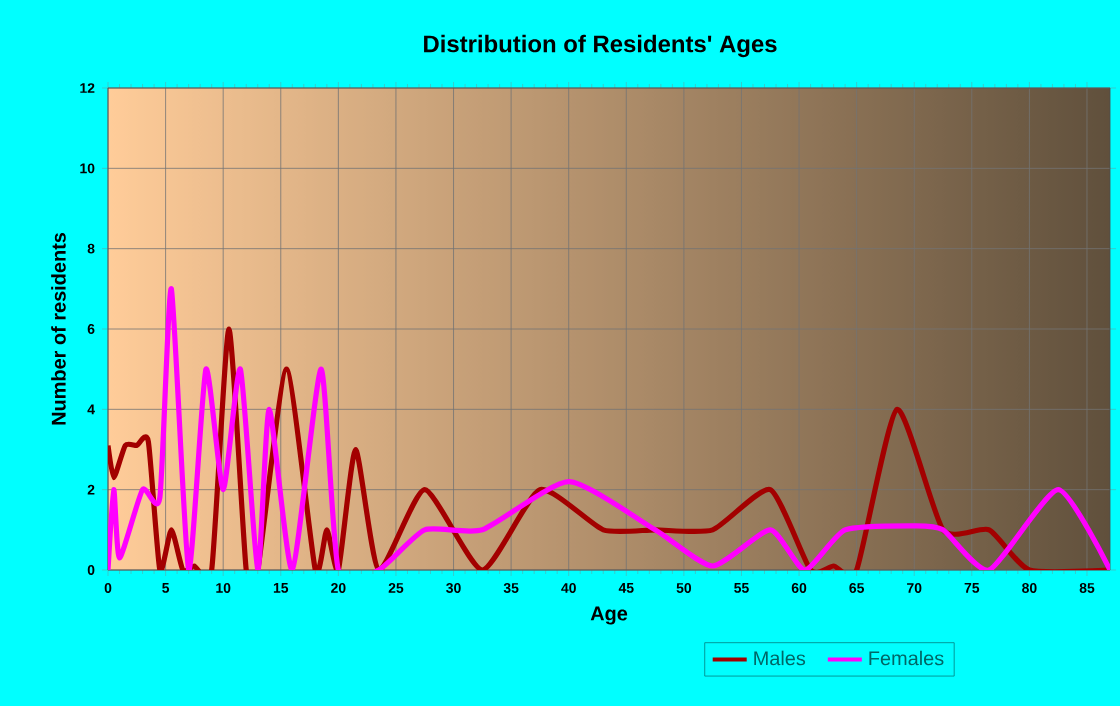 The width and height of the screenshot is (1120, 706). What do you see at coordinates (609, 615) in the screenshot?
I see `x-axis-title: Age` at bounding box center [609, 615].